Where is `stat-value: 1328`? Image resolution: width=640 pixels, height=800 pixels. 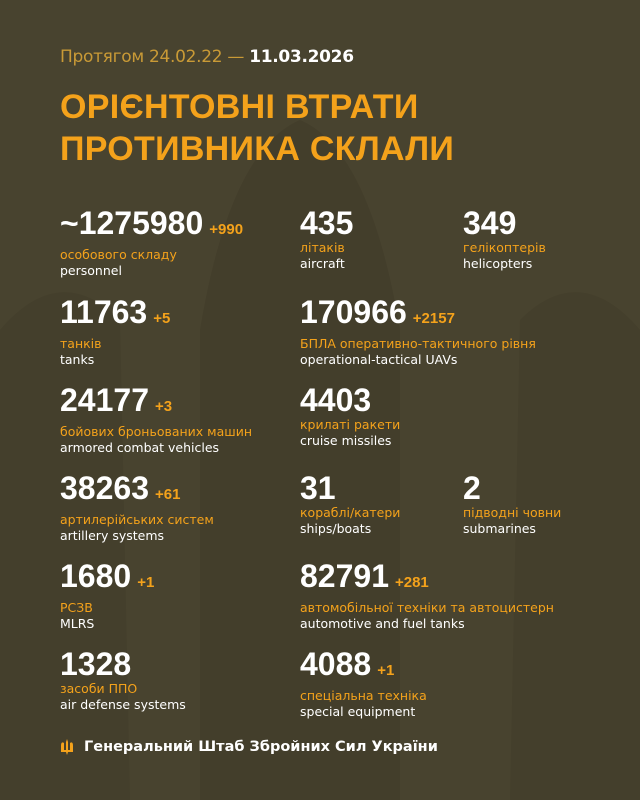
stat-value: 1328 is located at coordinates (123, 664).